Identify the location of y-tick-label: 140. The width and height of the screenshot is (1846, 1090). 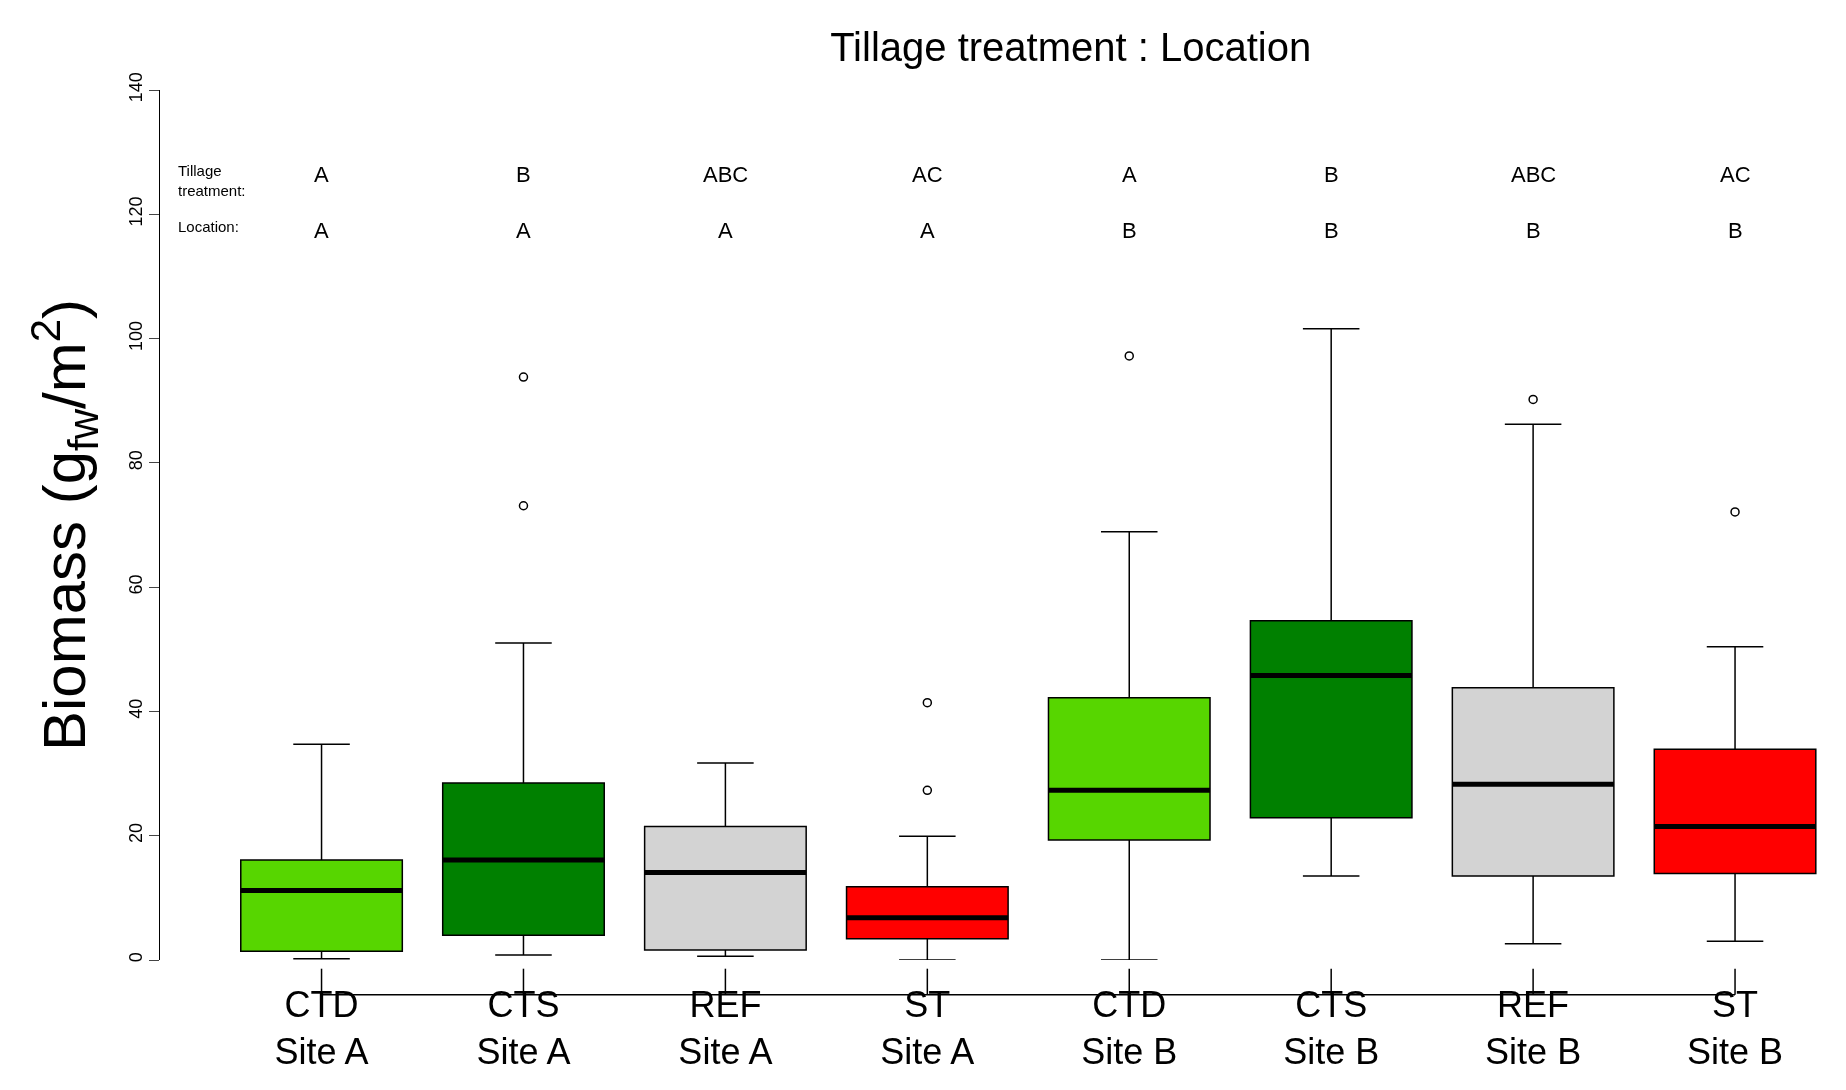
(135, 87).